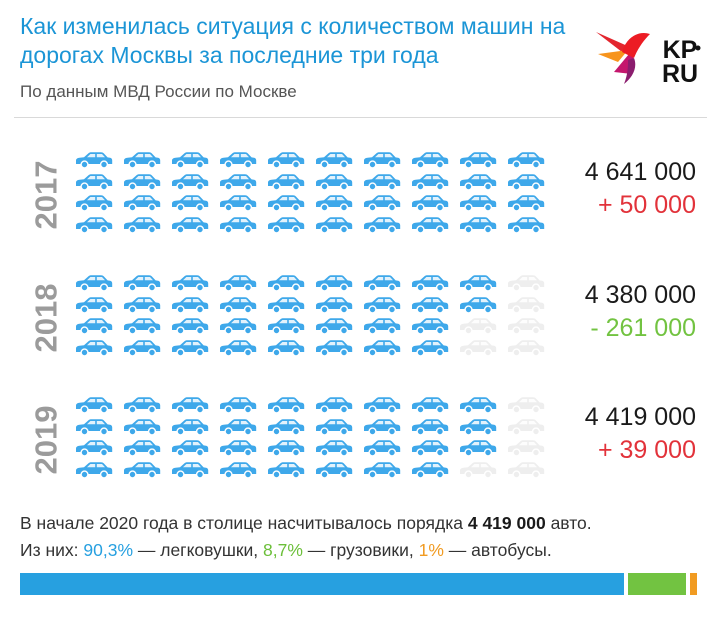 The height and width of the screenshot is (640, 717). Describe the element at coordinates (506, 523) in the screenshot. I see `summary-total: 4 419 000` at that location.